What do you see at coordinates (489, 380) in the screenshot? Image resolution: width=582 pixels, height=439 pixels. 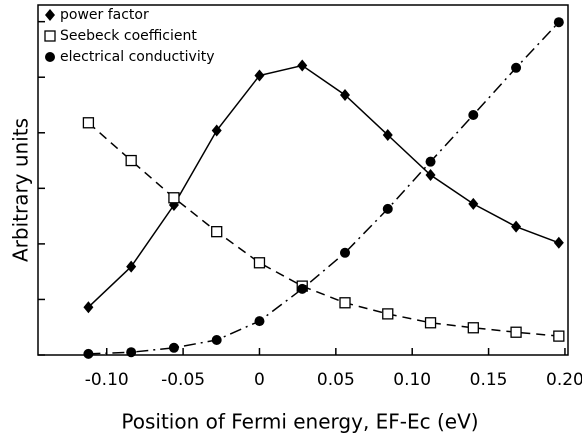 I see `x-tick-label: 0.15` at bounding box center [489, 380].